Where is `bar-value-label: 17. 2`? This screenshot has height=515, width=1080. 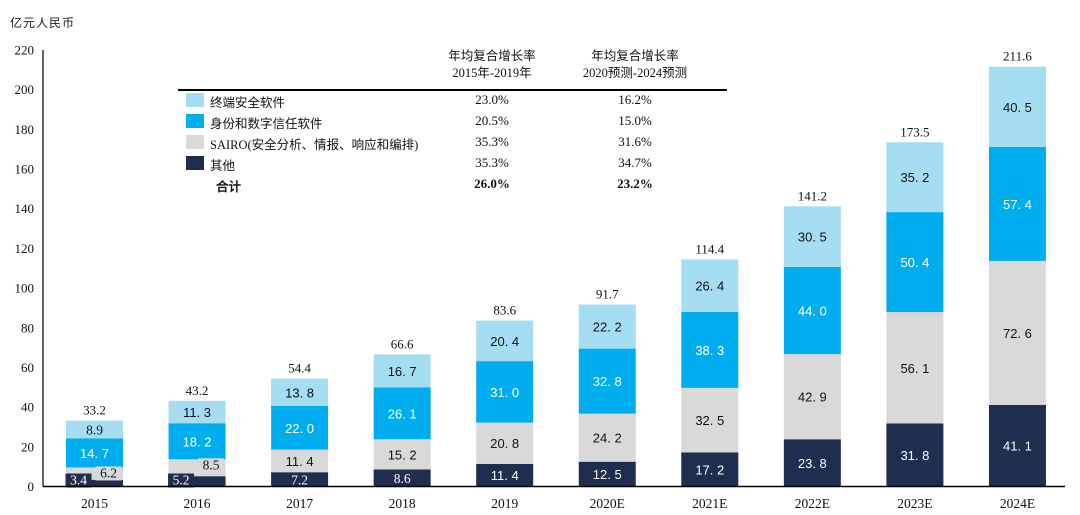
bar-value-label: 17. 2 is located at coordinates (709, 469).